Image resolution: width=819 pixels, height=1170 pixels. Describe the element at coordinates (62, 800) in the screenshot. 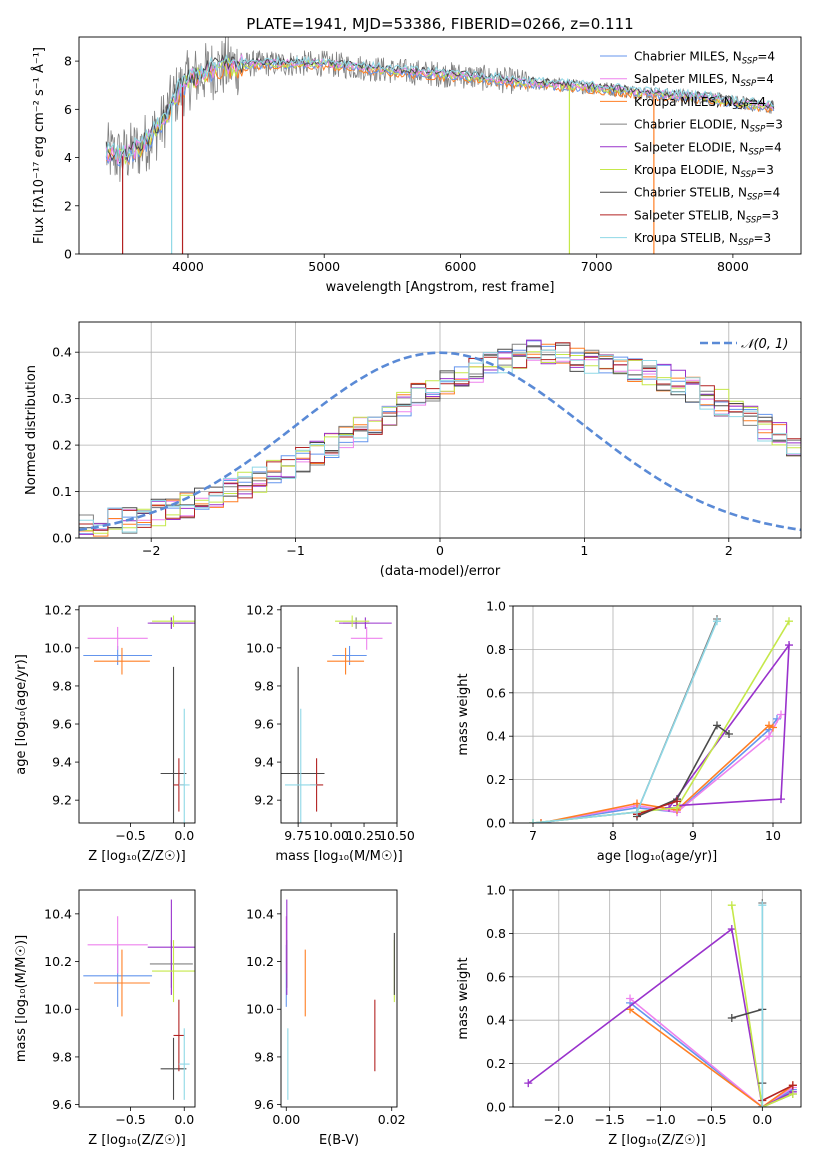

I see `y-tick-label: 9.2` at that location.